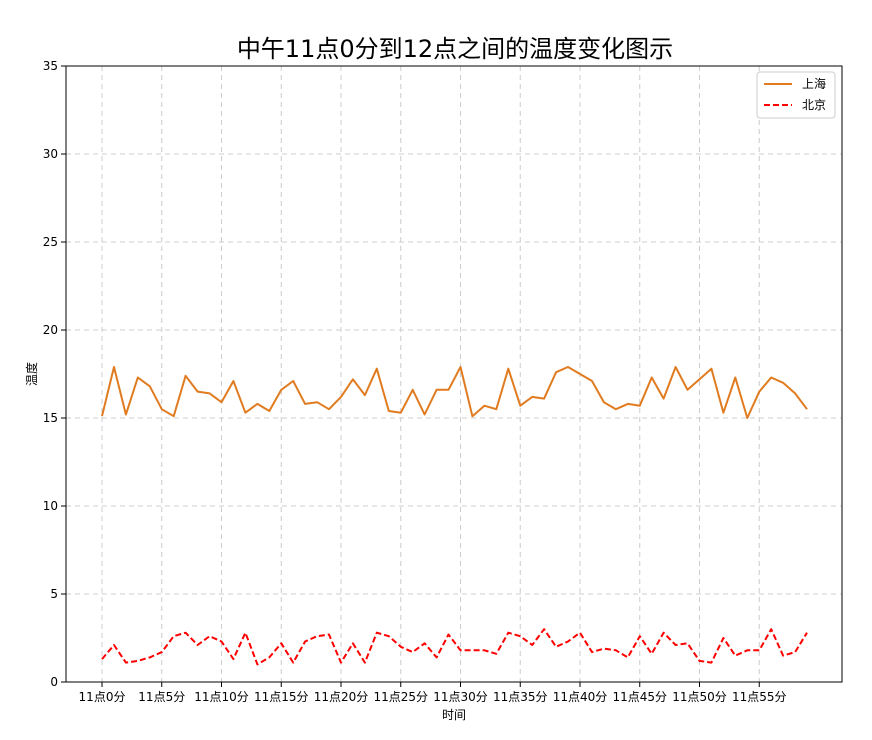 The width and height of the screenshot is (872, 740). I want to click on x-tick-label: 11点45分, so click(639, 697).